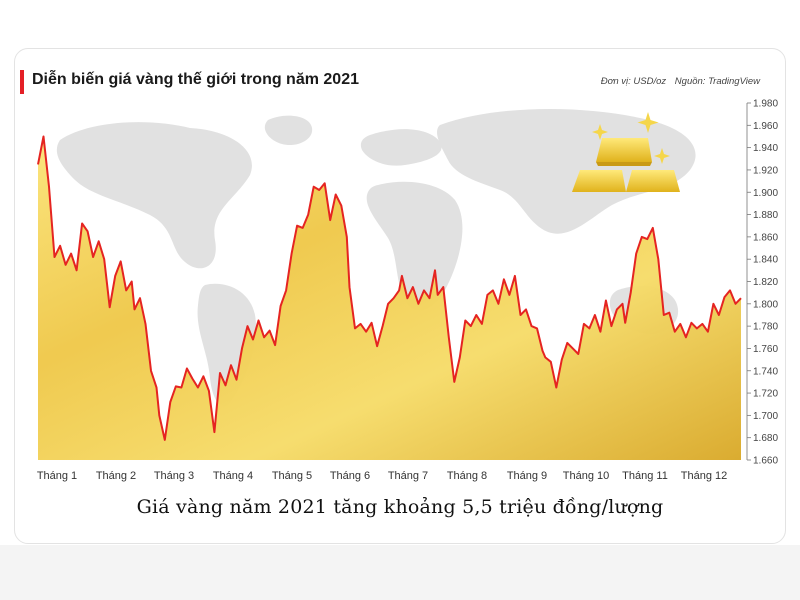 The height and width of the screenshot is (600, 800). What do you see at coordinates (765, 104) in the screenshot?
I see `y-tick-label: 1.980` at bounding box center [765, 104].